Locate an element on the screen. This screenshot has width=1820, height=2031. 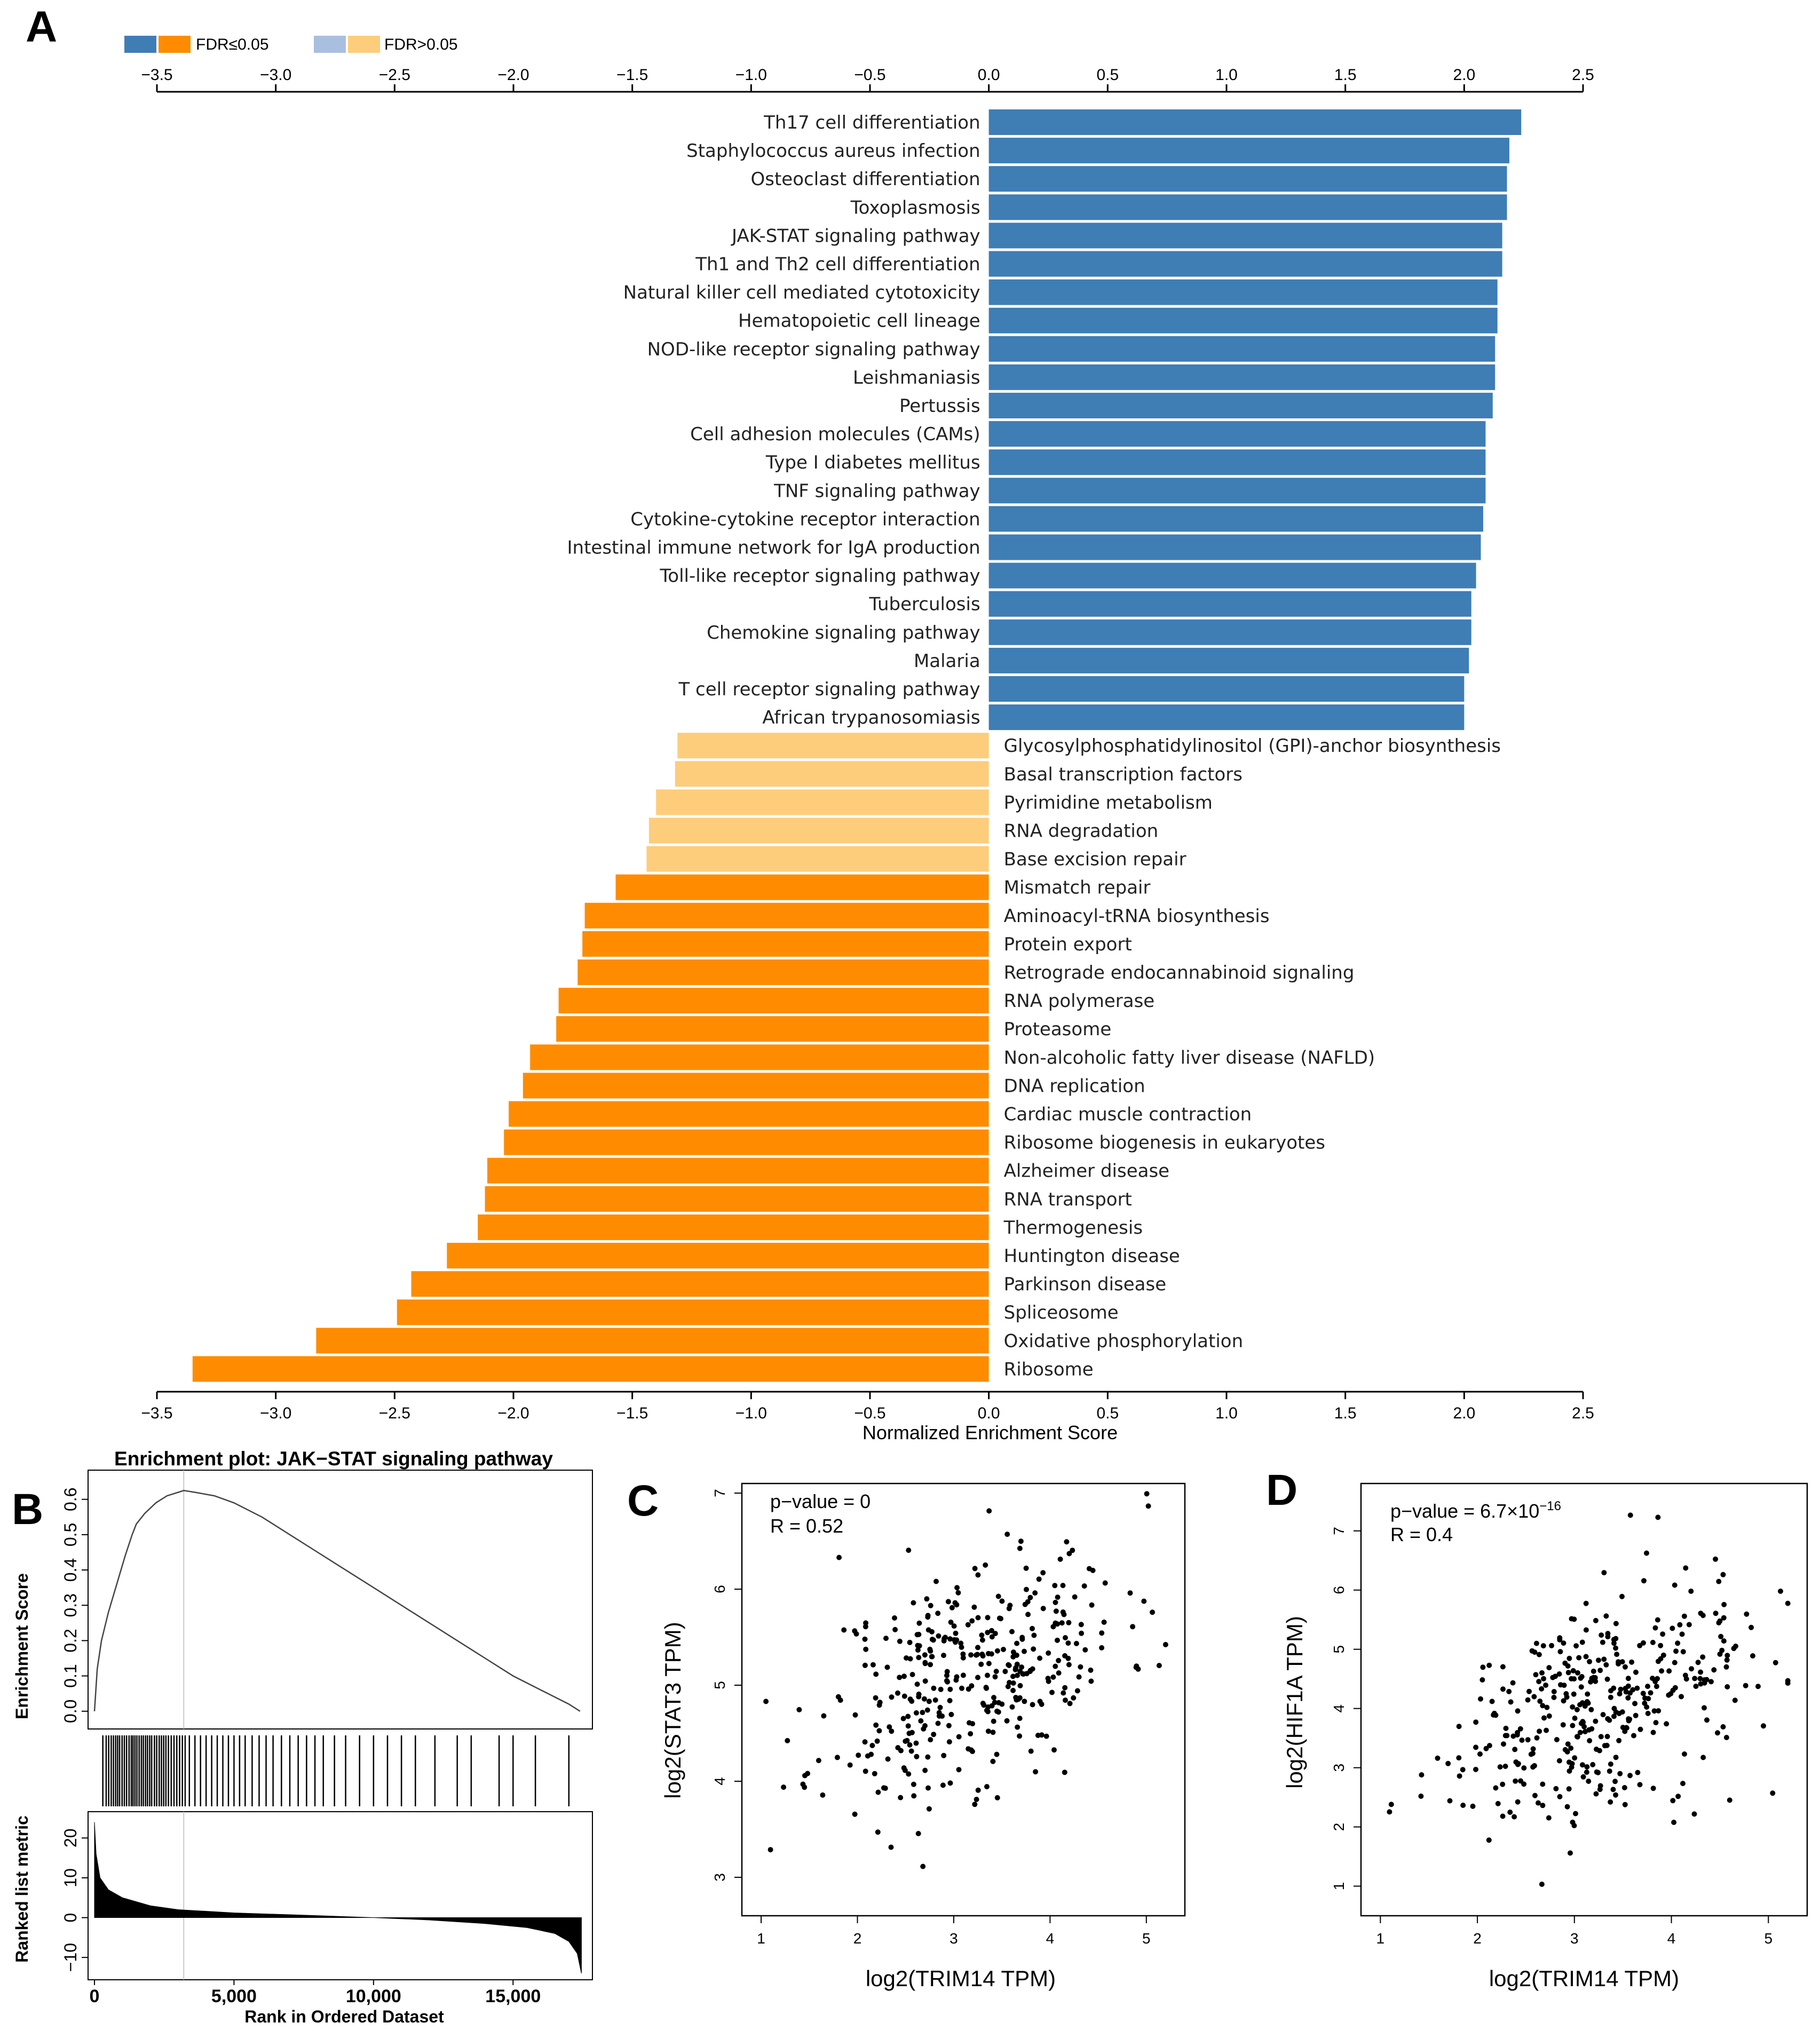
bar-label-toll-like-receptor-signaling-pathway: Toll-like receptor signaling pathway is located at coordinates (819, 576).